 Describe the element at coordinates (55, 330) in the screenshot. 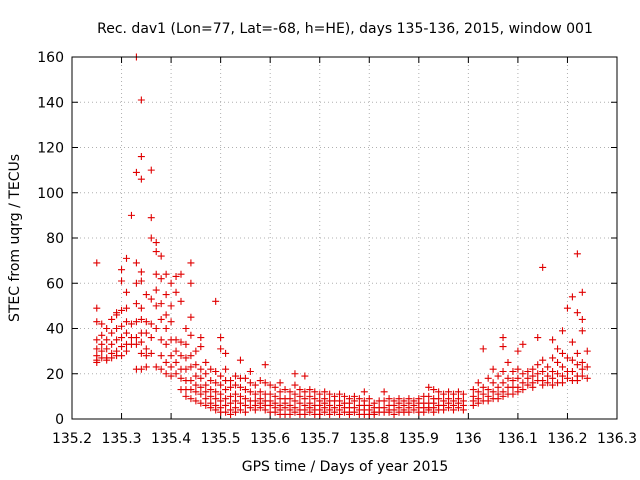

I see `y-tick-label: 40` at that location.